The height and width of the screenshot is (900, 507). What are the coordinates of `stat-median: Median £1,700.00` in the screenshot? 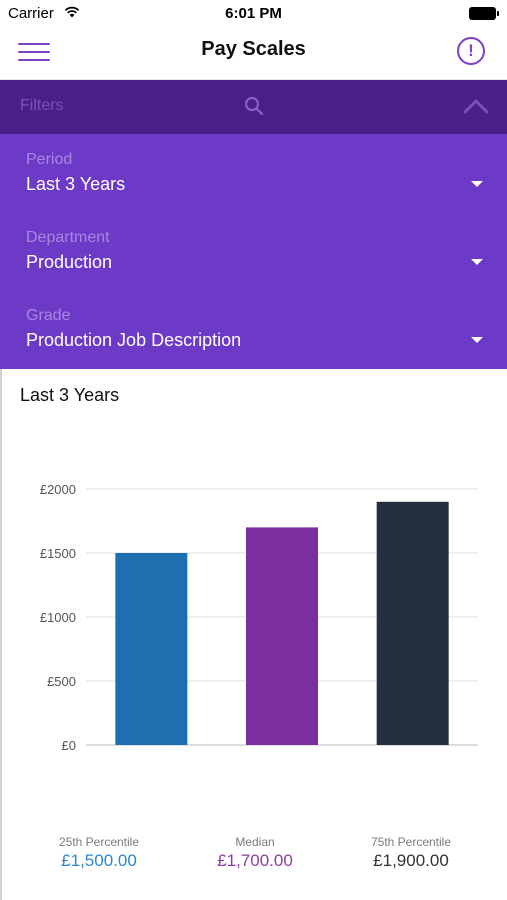 It's located at (255, 853).